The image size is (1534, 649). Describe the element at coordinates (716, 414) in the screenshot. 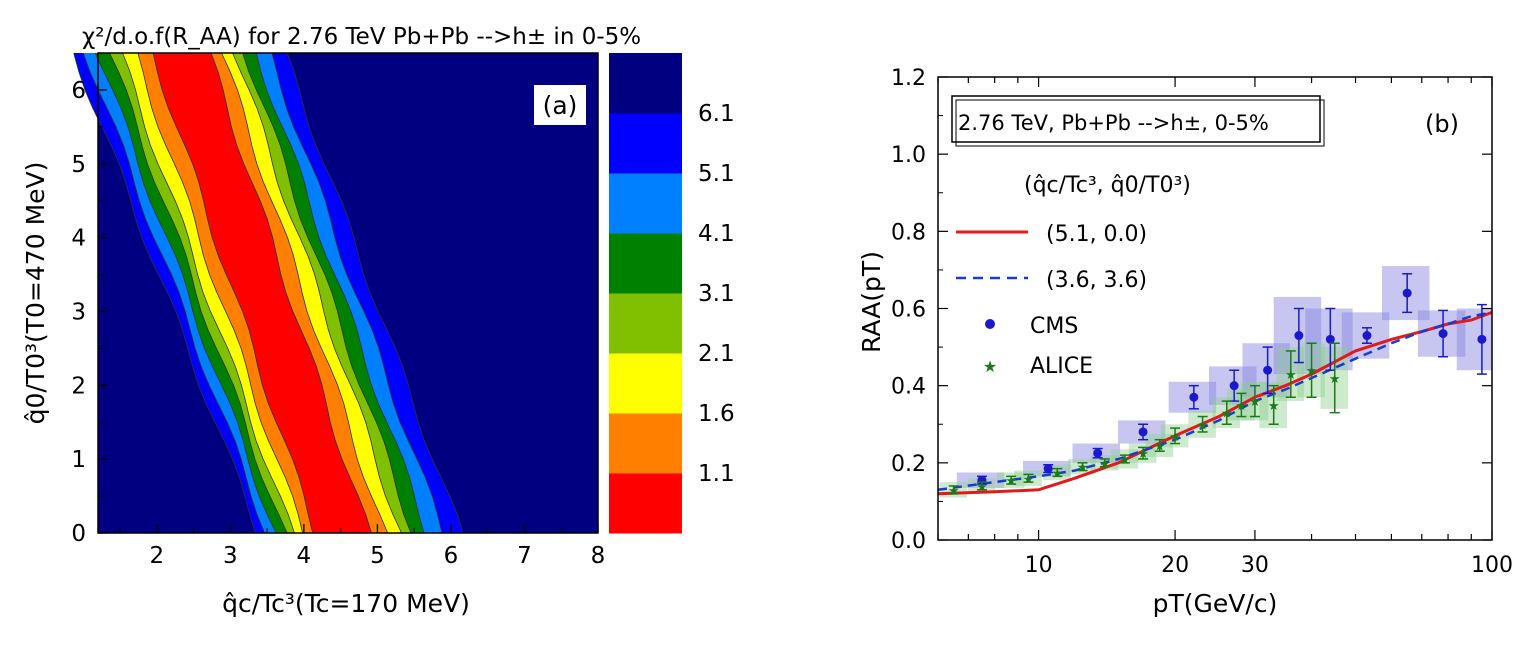

I see `colorbar-label: 1.6` at that location.